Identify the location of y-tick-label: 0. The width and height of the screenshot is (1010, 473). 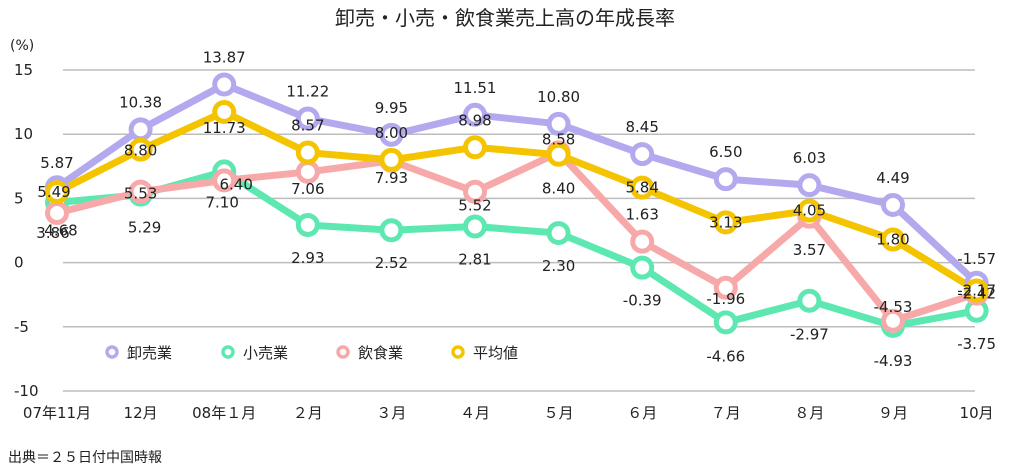
(19, 263).